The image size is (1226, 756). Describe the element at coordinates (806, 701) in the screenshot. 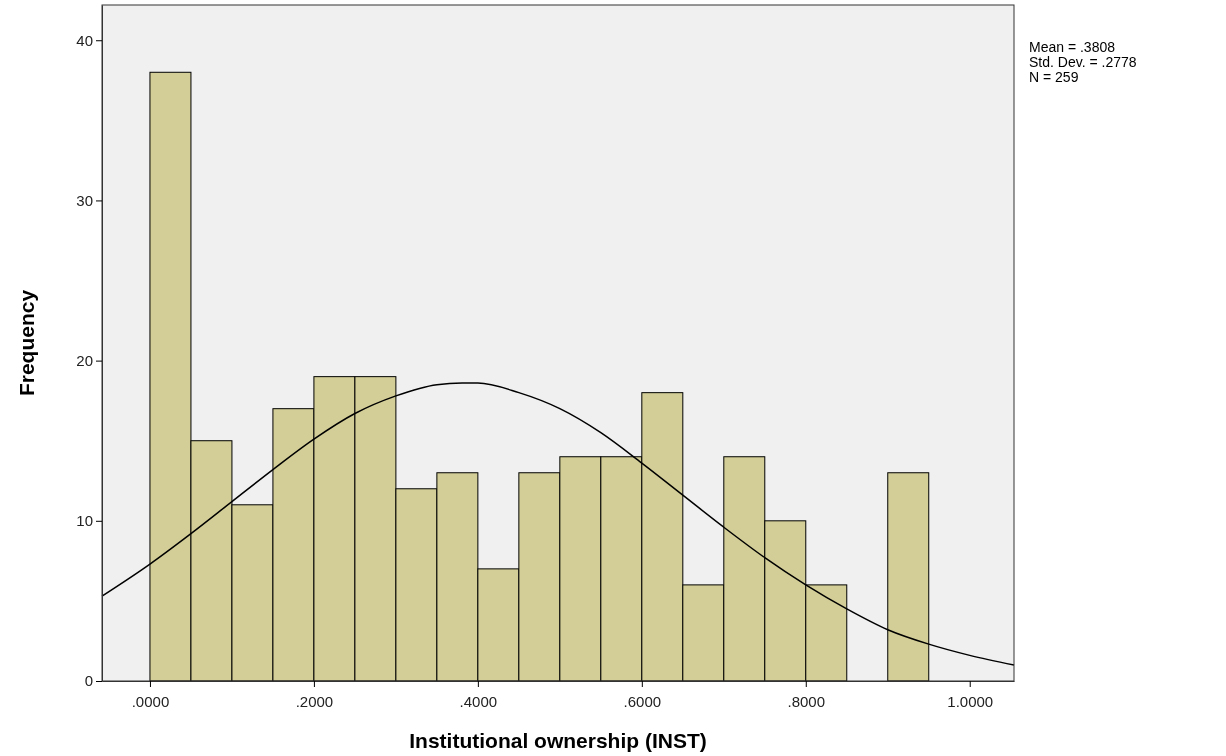

I see `x-tick-label: .8000` at that location.